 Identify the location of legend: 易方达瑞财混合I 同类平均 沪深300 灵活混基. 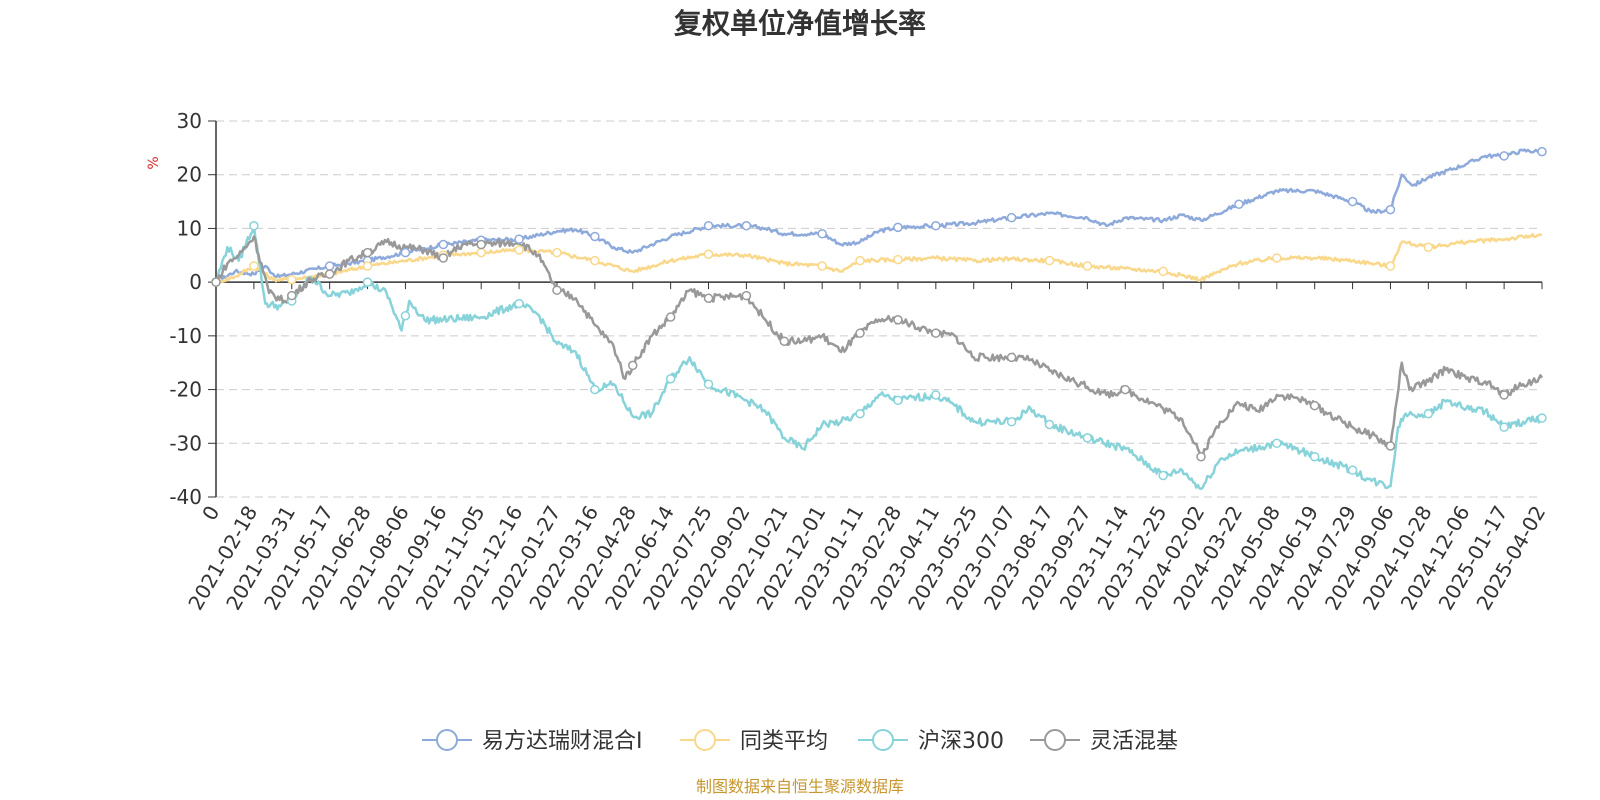
(800, 741).